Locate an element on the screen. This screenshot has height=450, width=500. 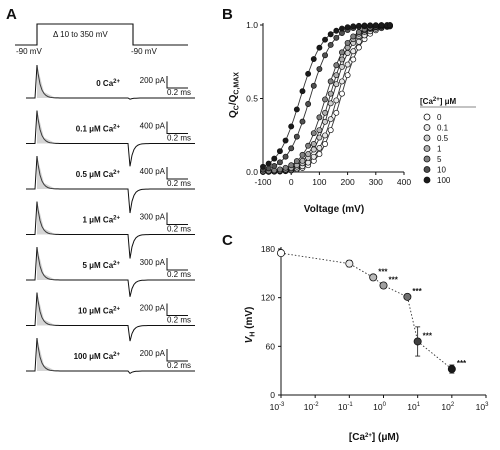
y-tick-label: 120 is located at coordinates (268, 298).